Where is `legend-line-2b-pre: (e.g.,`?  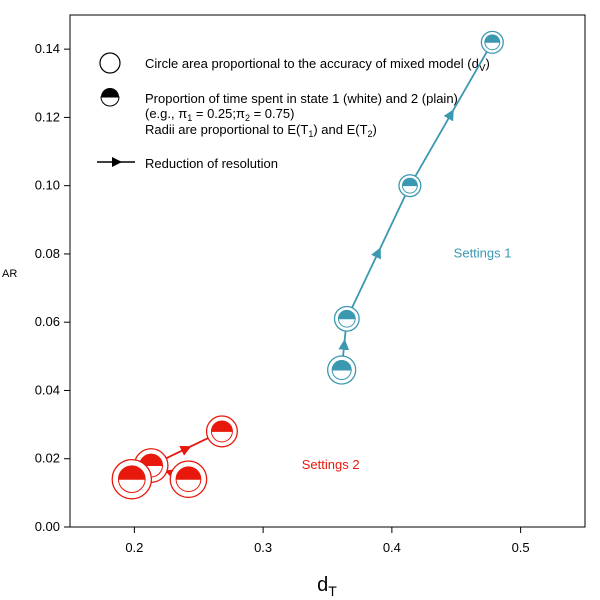
legend-line-2b-pre: (e.g., is located at coordinates (161, 113).